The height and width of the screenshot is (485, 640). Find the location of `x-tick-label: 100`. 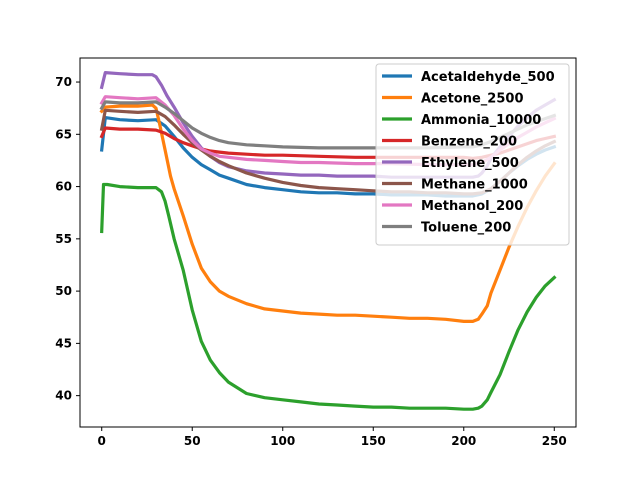

x-tick-label: 100 is located at coordinates (282, 441).